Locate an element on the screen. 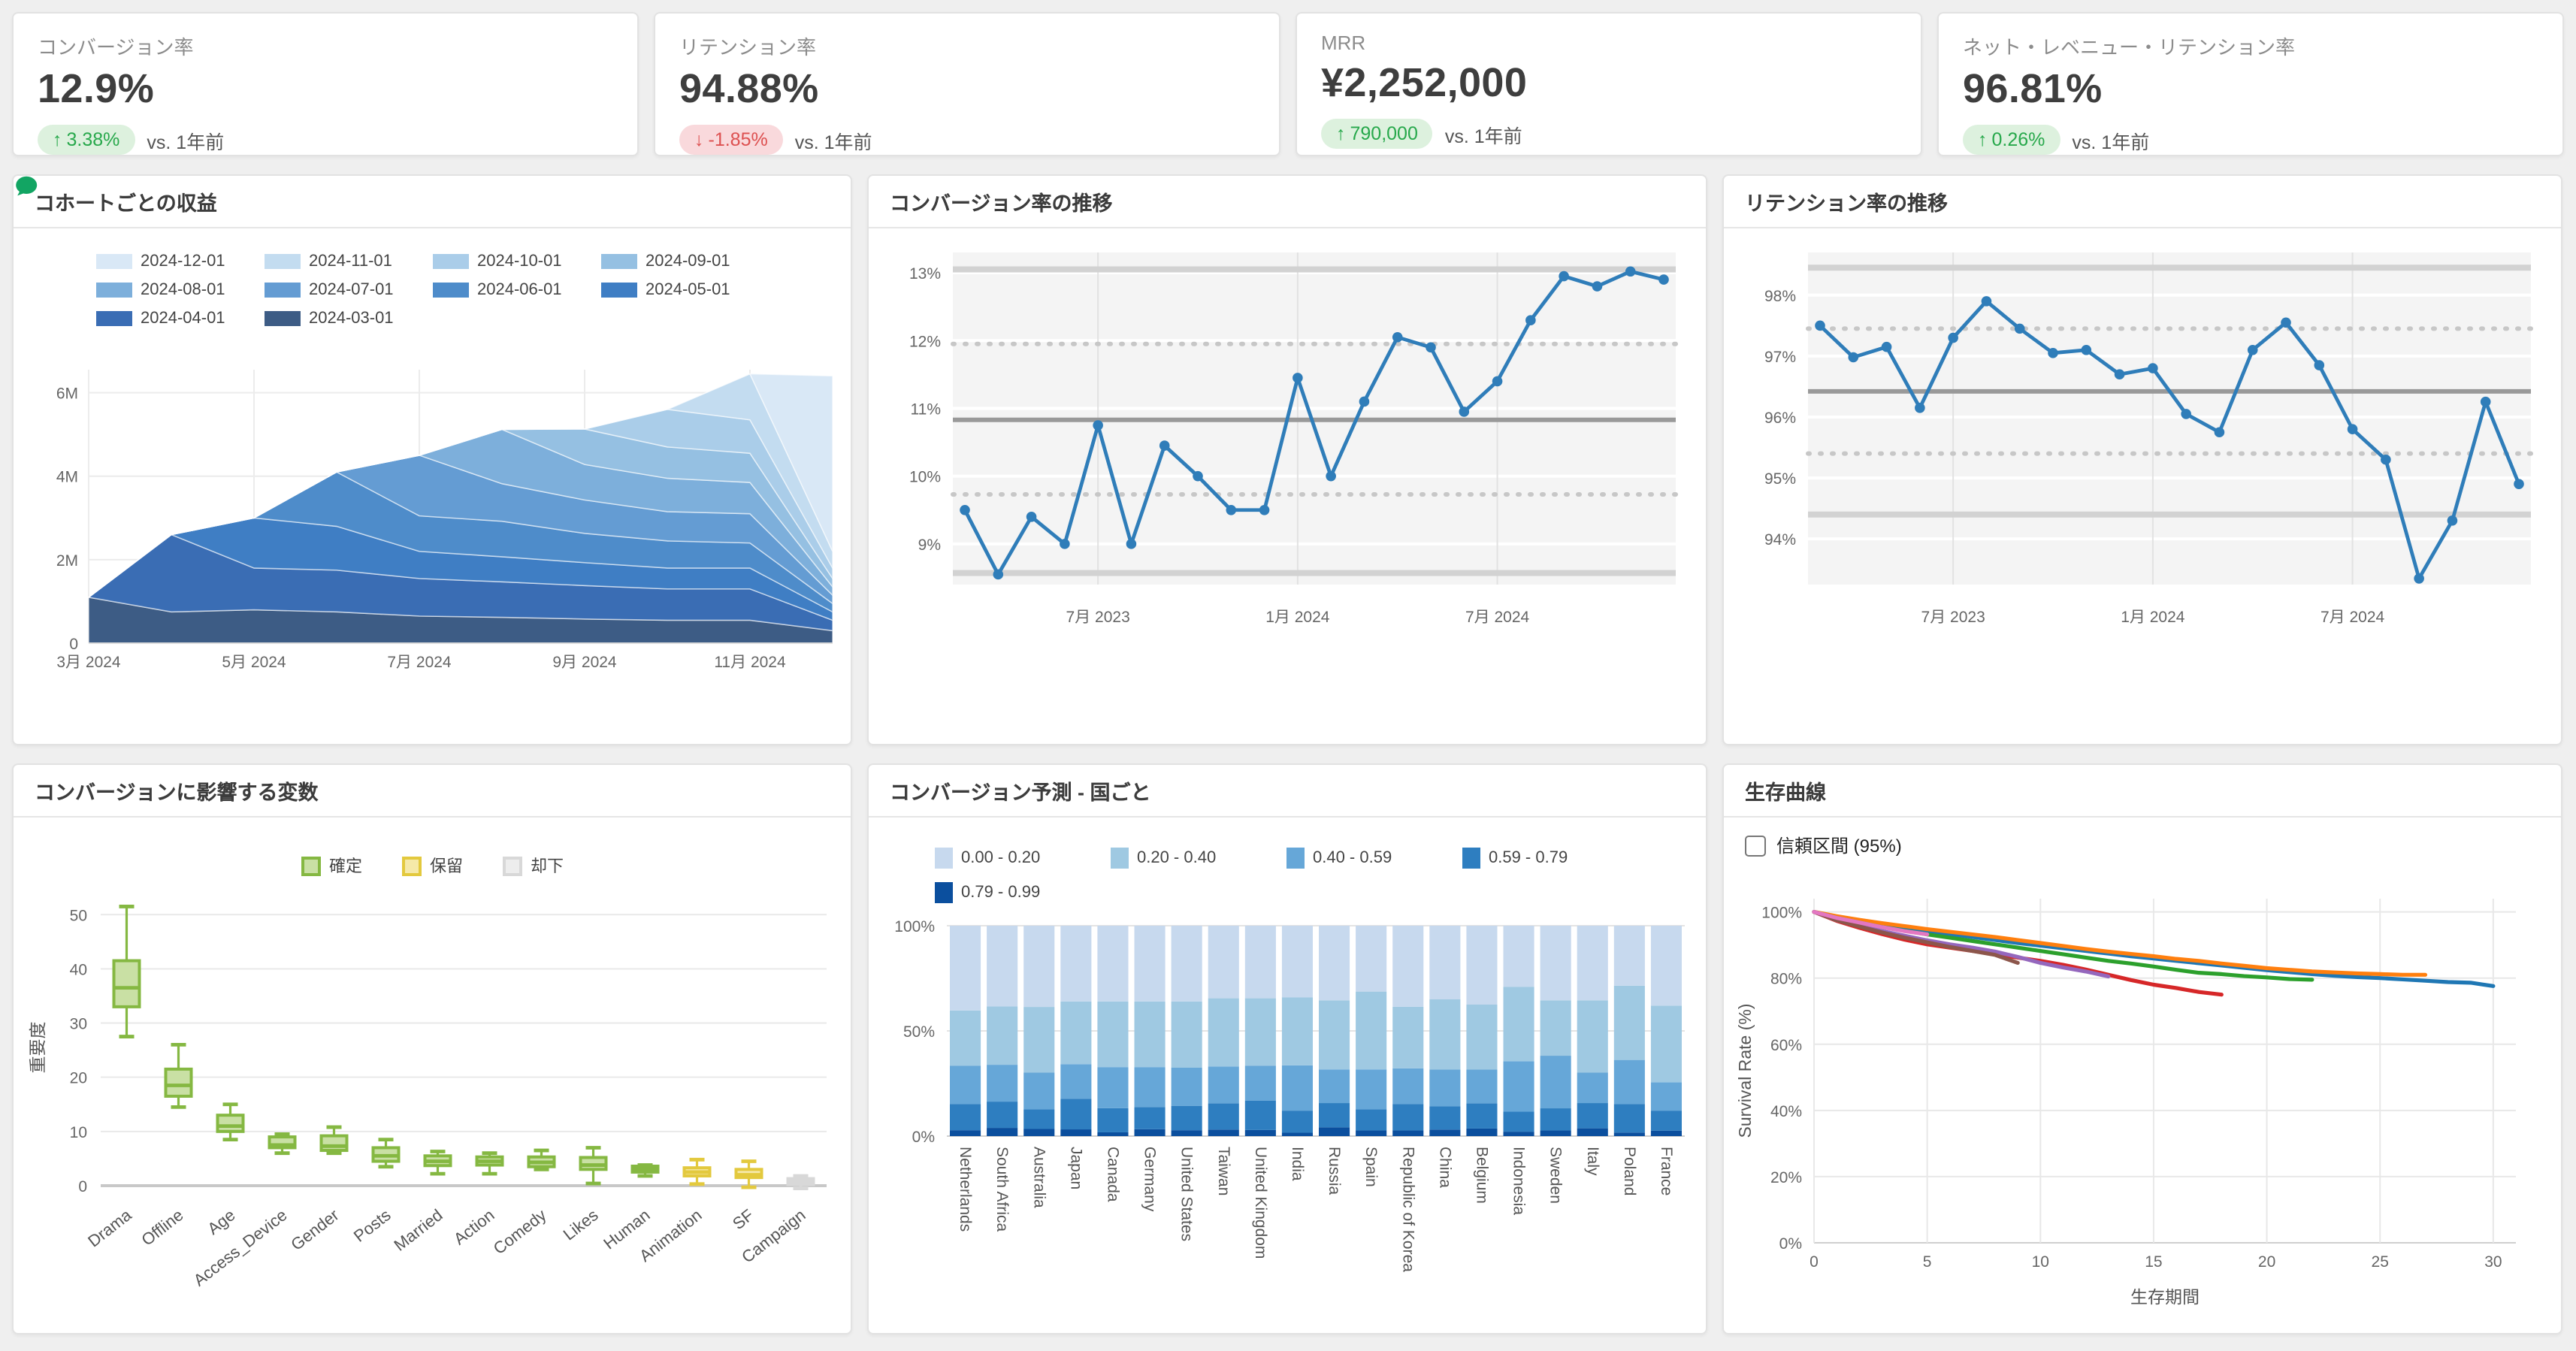 The image size is (2576, 1351). svg-text: Posts is located at coordinates (372, 1226).